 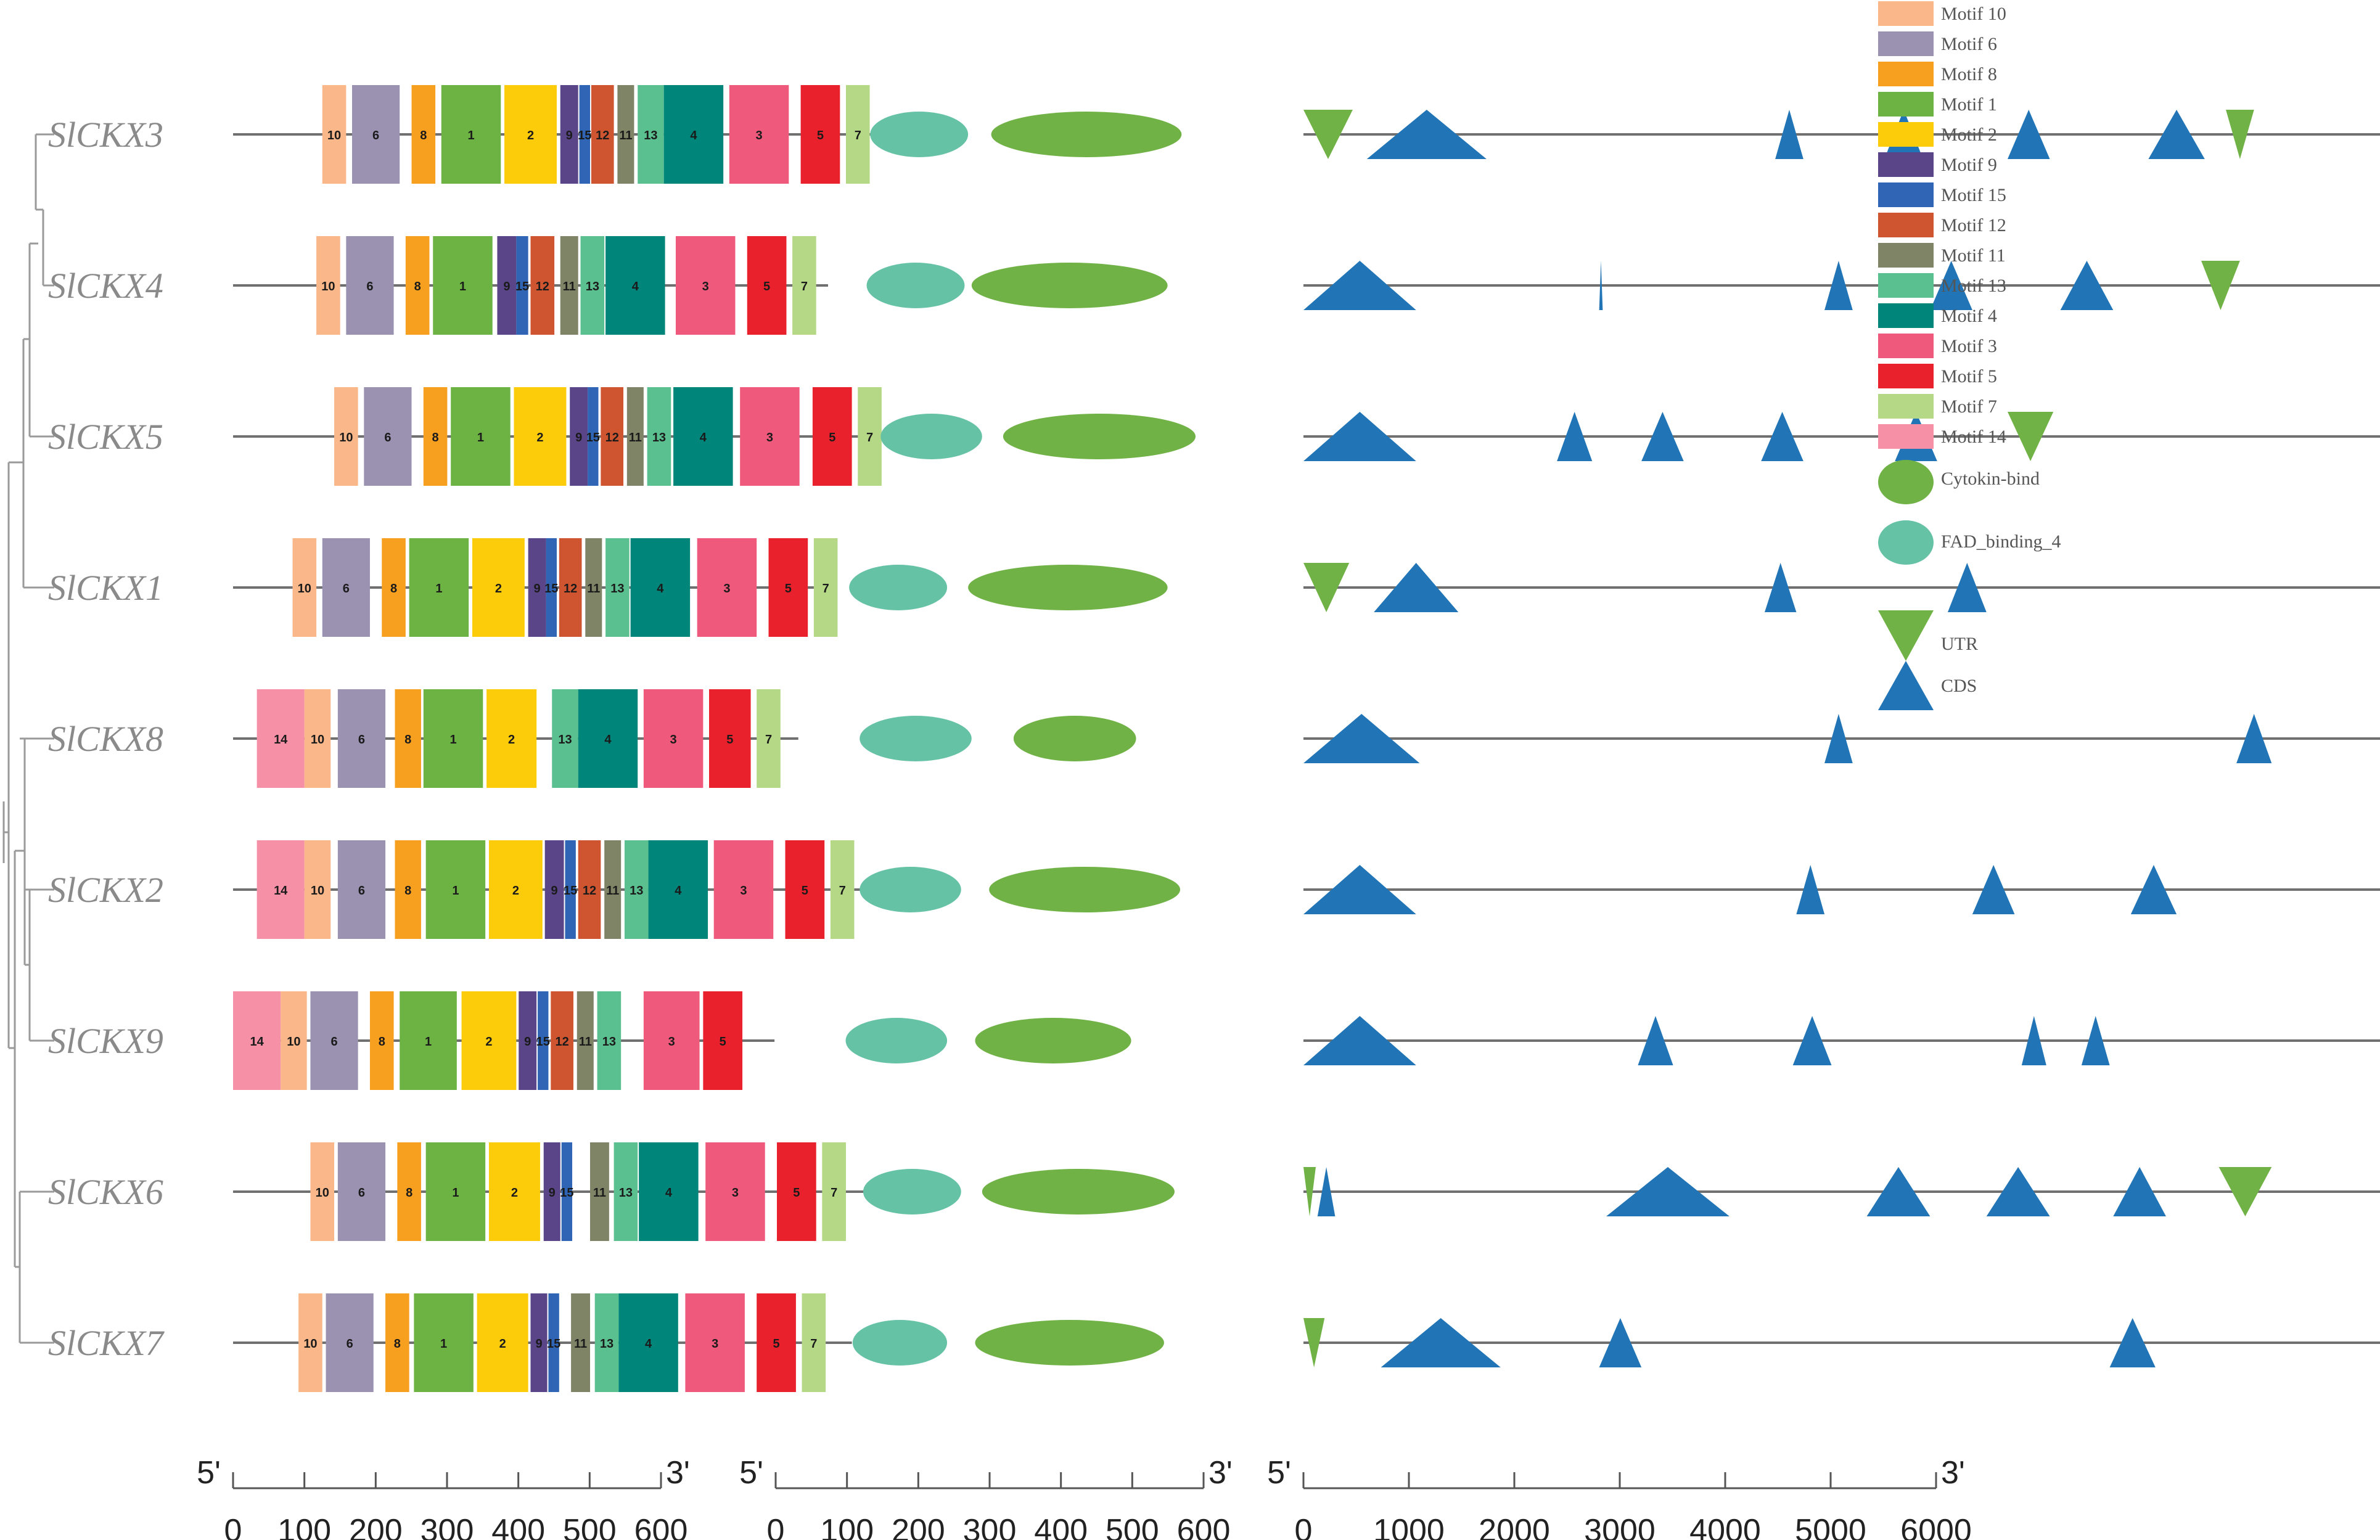 I want to click on motif-row: 10 6 8 1 9 15 12 11 13 4 3 5 7, so click(x=530, y=285).